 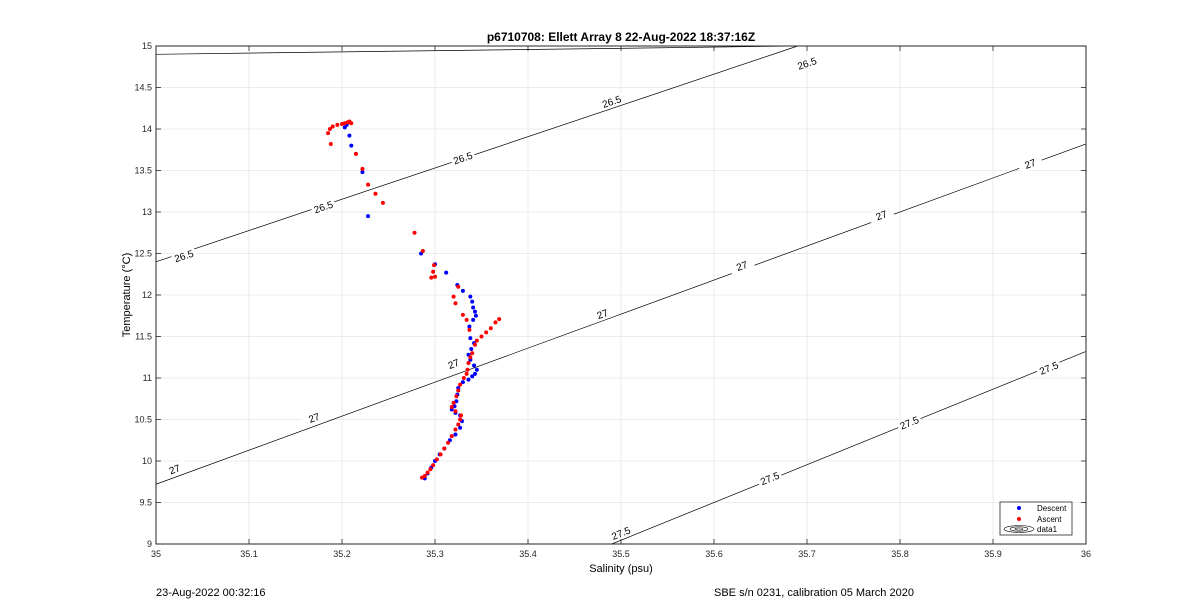 What do you see at coordinates (147, 129) in the screenshot?
I see `y-tick-label: 14` at bounding box center [147, 129].